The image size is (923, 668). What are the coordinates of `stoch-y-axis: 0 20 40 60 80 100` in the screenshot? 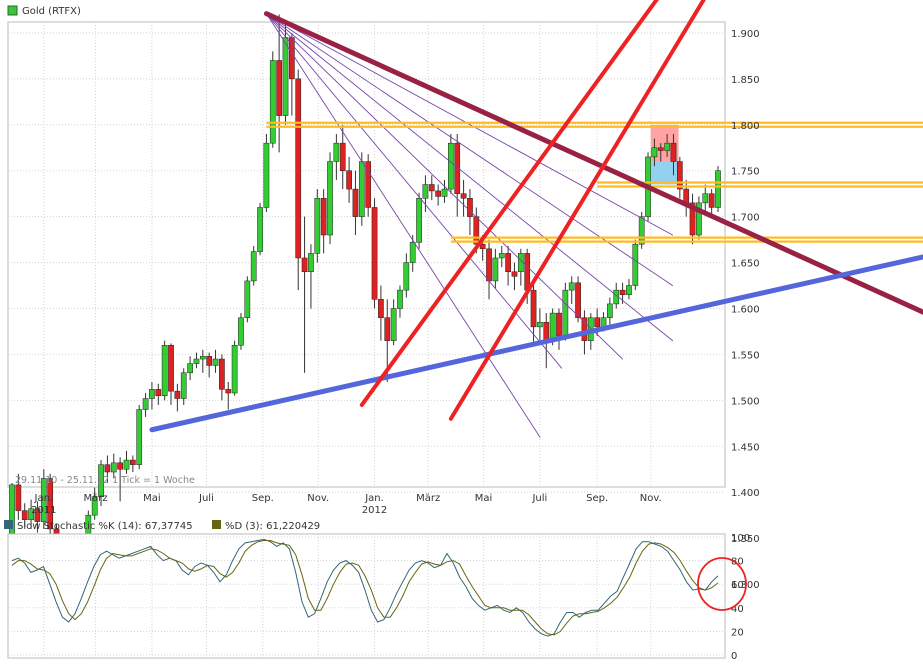 It's located at (740, 597).